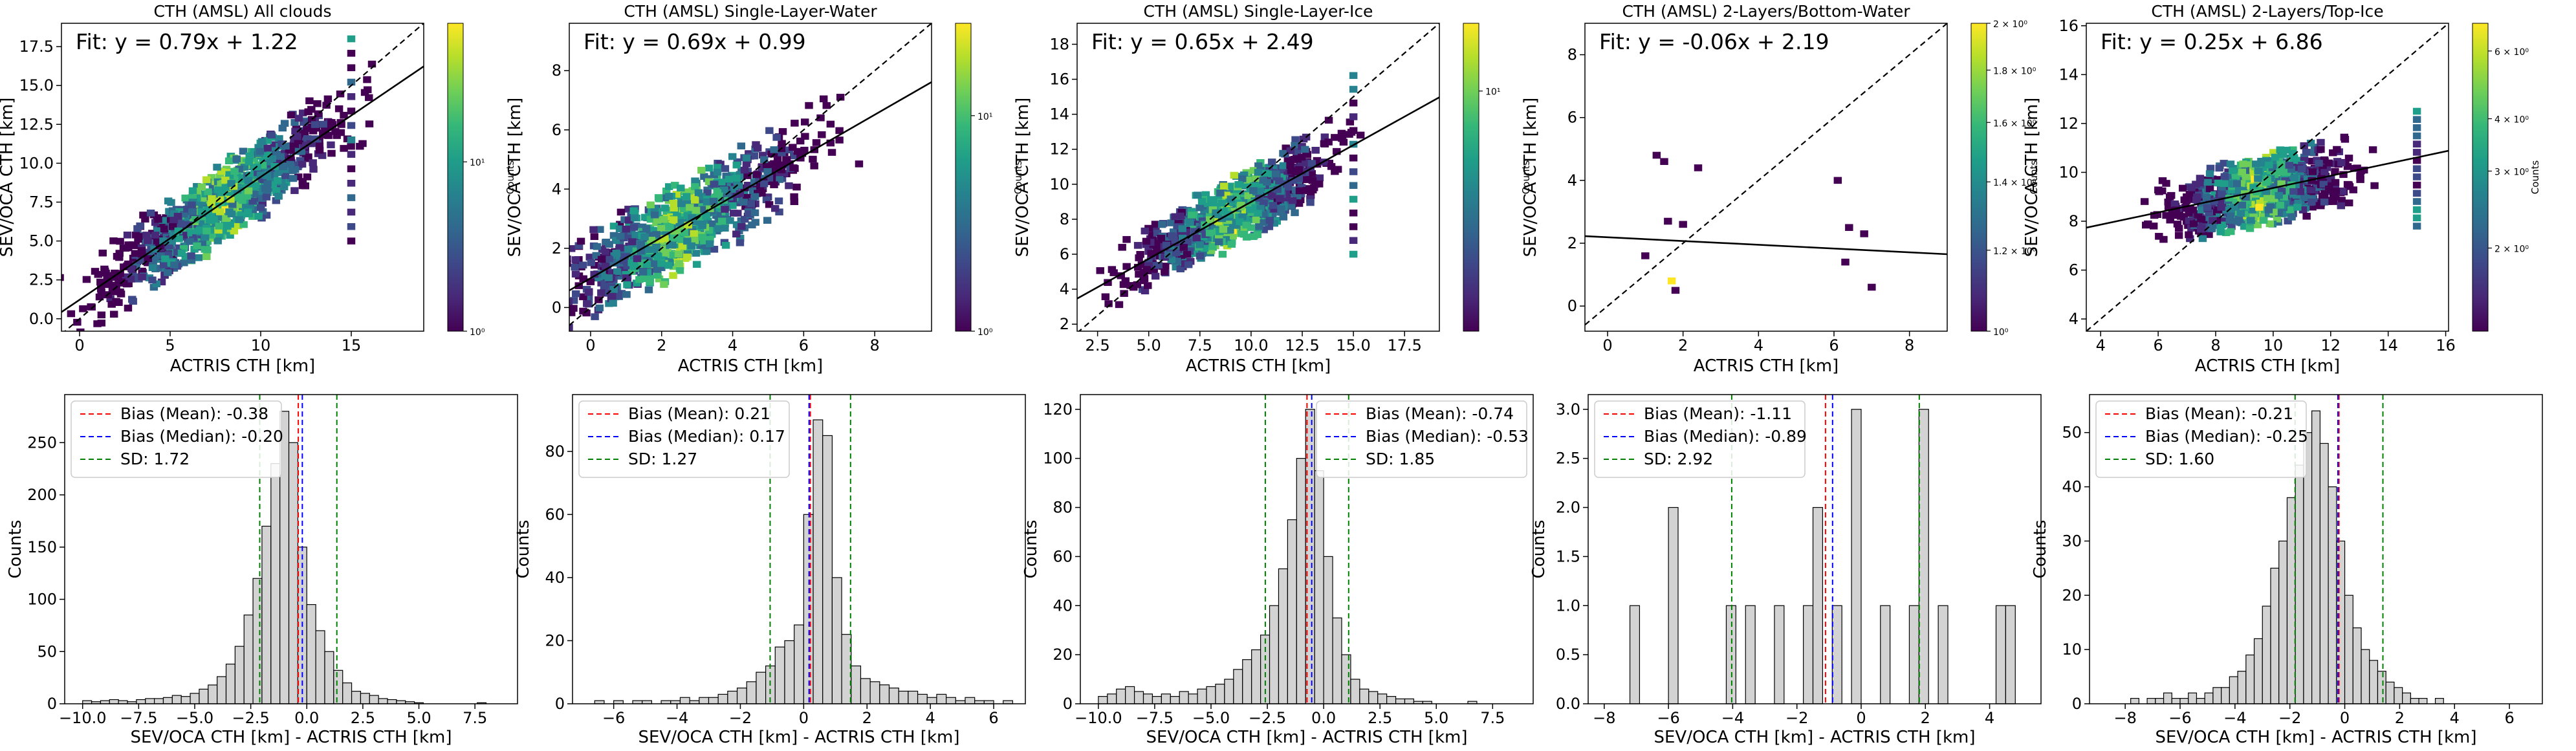  Describe the element at coordinates (1063, 508) in the screenshot. I see `y-tick-label: 80` at that location.